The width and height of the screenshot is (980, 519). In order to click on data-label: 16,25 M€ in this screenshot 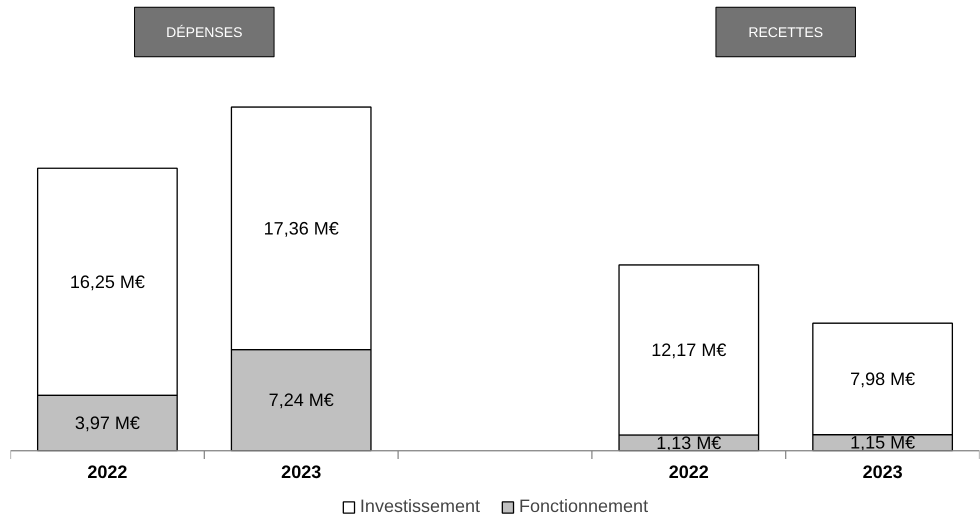, I will do `click(107, 282)`.